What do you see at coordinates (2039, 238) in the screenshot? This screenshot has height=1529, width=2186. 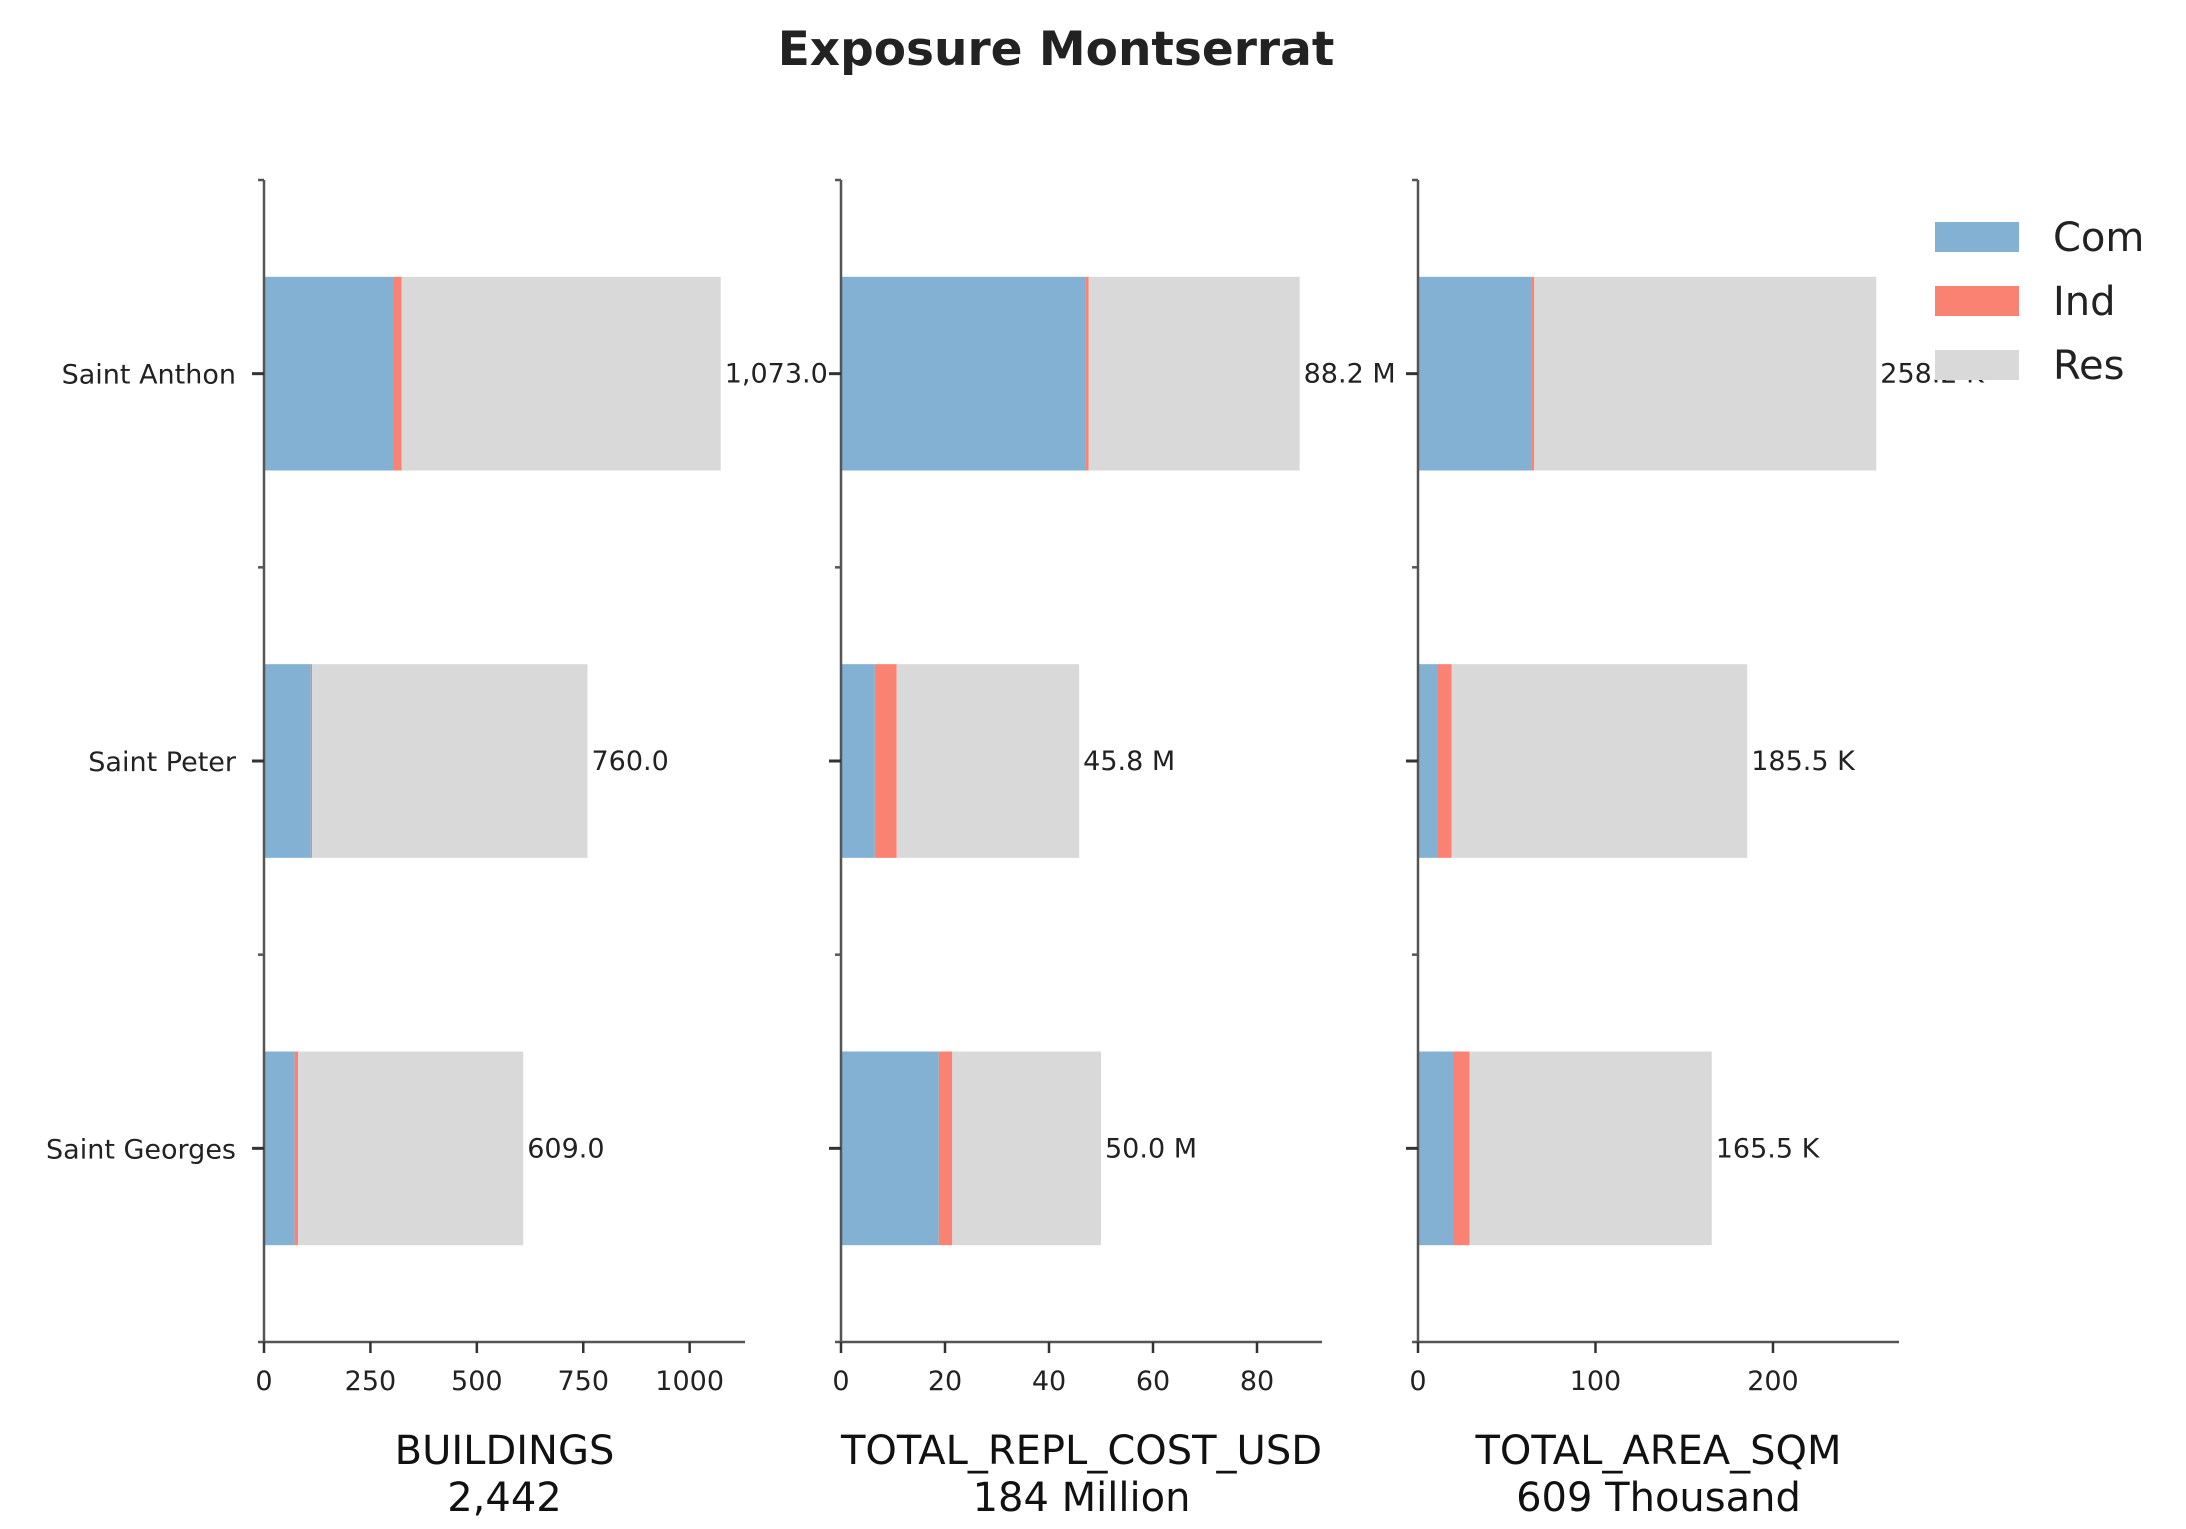 I see `legend-item-com: Com` at bounding box center [2039, 238].